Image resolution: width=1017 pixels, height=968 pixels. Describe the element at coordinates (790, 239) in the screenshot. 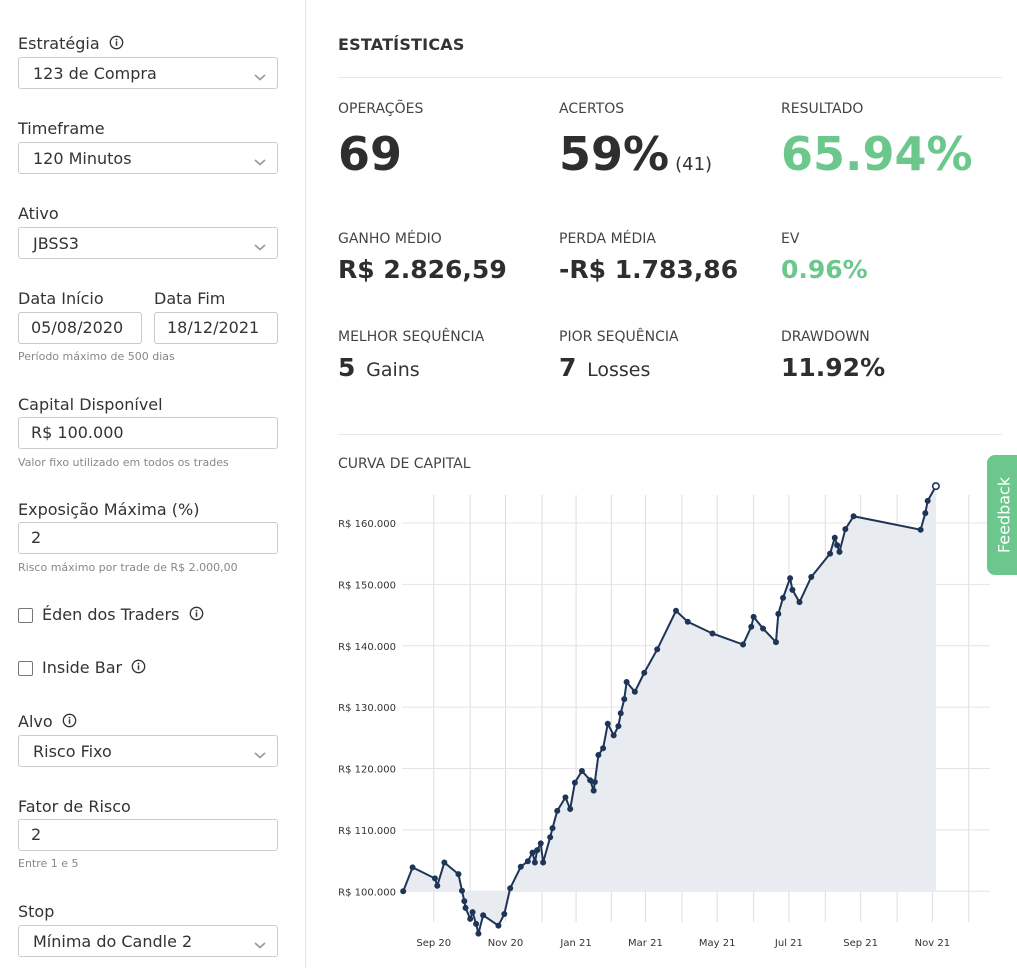

I see `stat-label: EV` at that location.